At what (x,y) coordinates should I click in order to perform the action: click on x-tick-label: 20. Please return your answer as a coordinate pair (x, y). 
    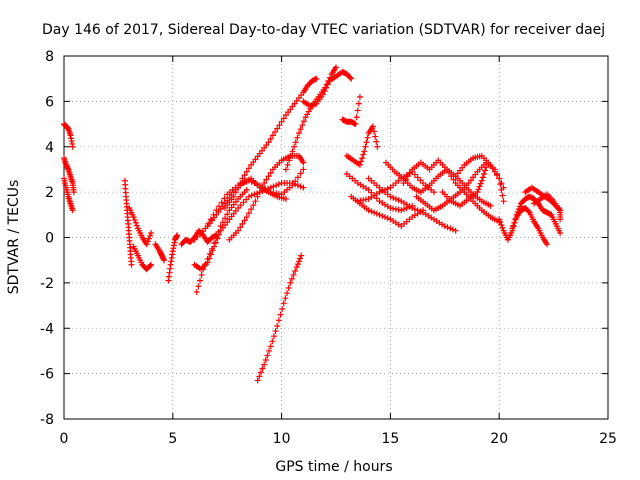
    Looking at the image, I should click on (499, 439).